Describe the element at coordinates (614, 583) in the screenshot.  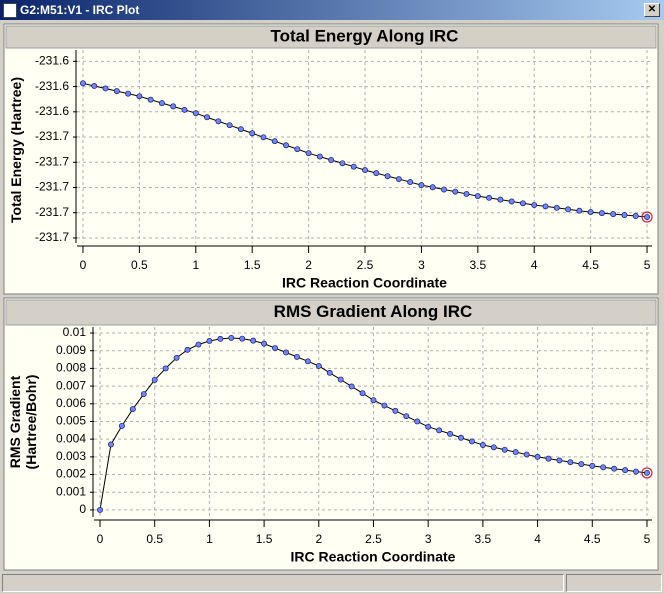
I see `status-pane` at that location.